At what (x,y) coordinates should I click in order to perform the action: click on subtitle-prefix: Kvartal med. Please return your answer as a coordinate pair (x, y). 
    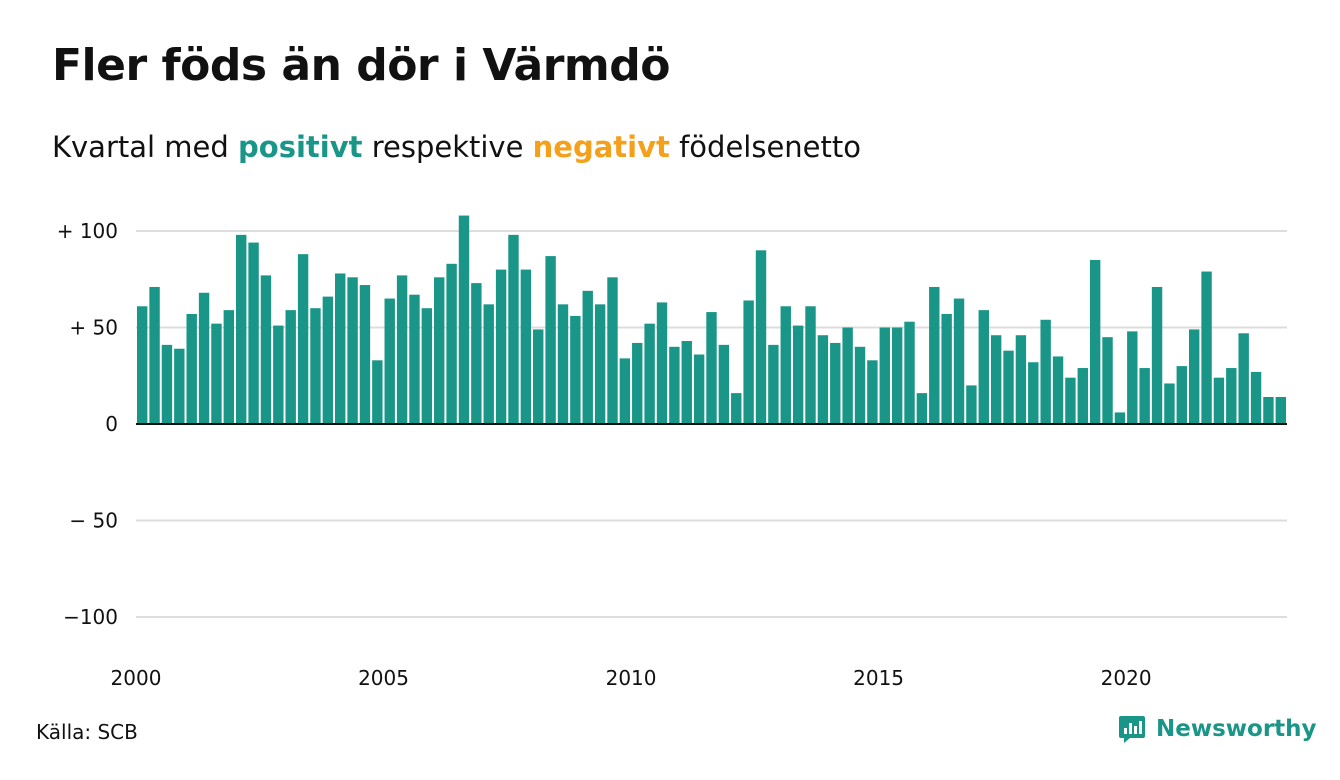
    Looking at the image, I should click on (140, 147).